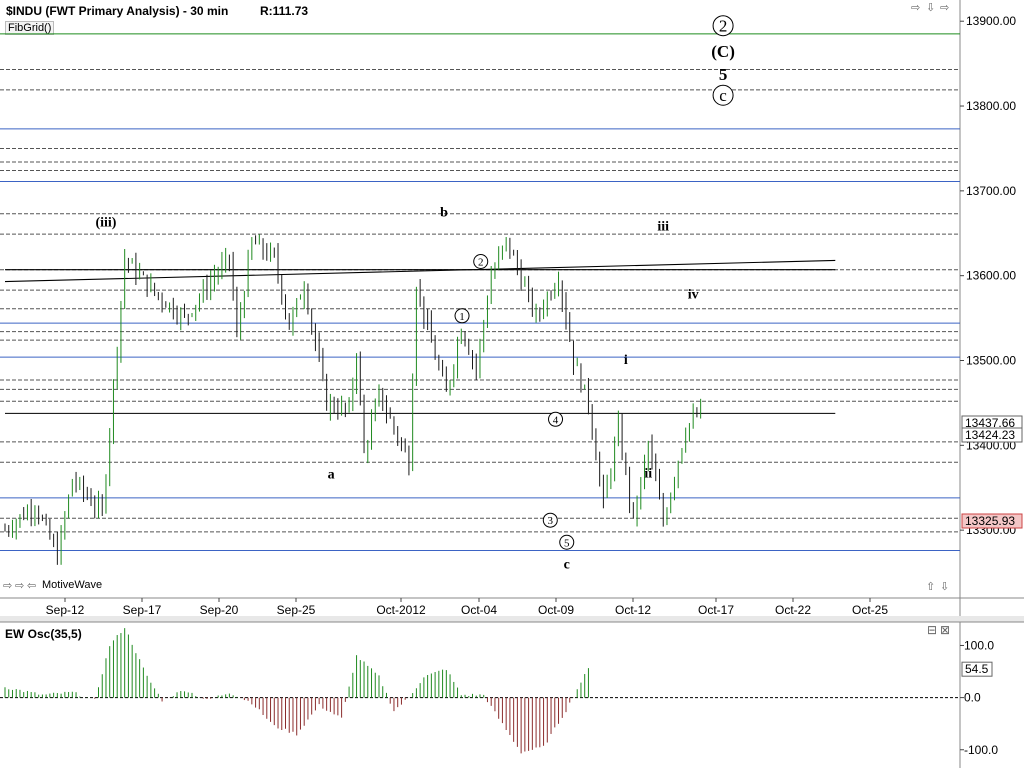  What do you see at coordinates (972, 698) in the screenshot?
I see `osc-tick-label-1: 0.0` at bounding box center [972, 698].